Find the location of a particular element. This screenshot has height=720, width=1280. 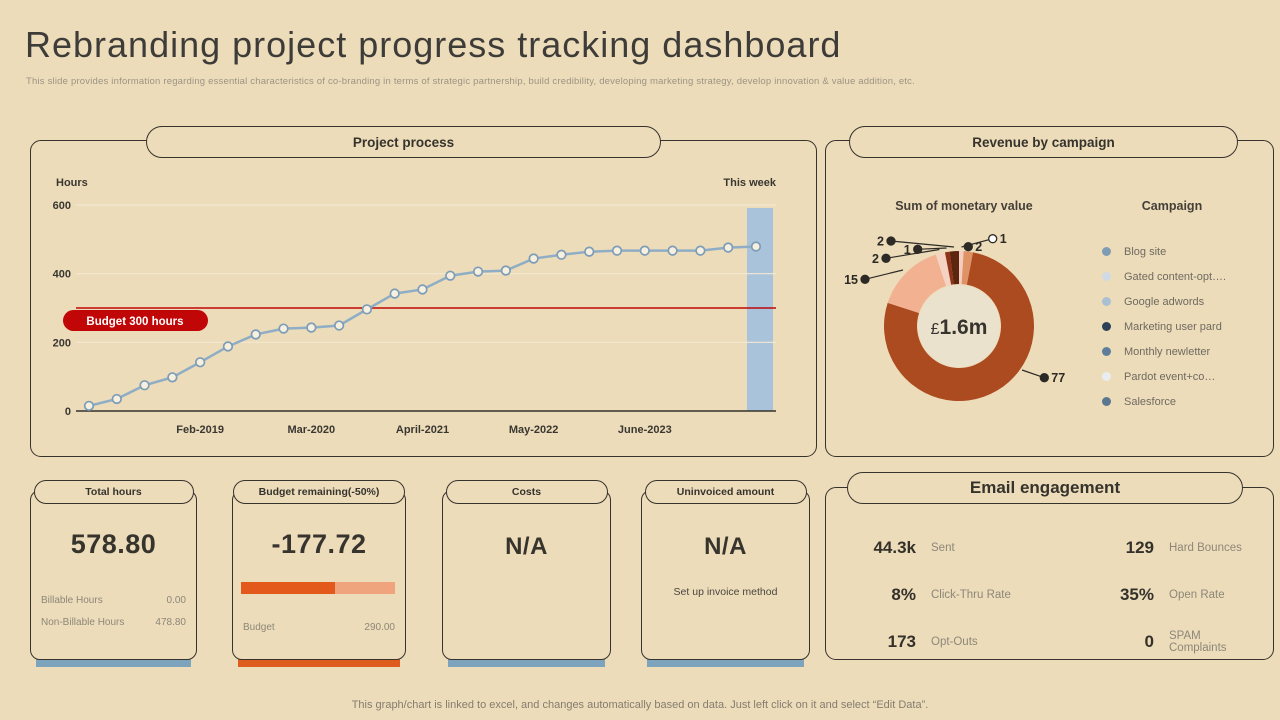

open-rate-value: 35% is located at coordinates (1136, 594).